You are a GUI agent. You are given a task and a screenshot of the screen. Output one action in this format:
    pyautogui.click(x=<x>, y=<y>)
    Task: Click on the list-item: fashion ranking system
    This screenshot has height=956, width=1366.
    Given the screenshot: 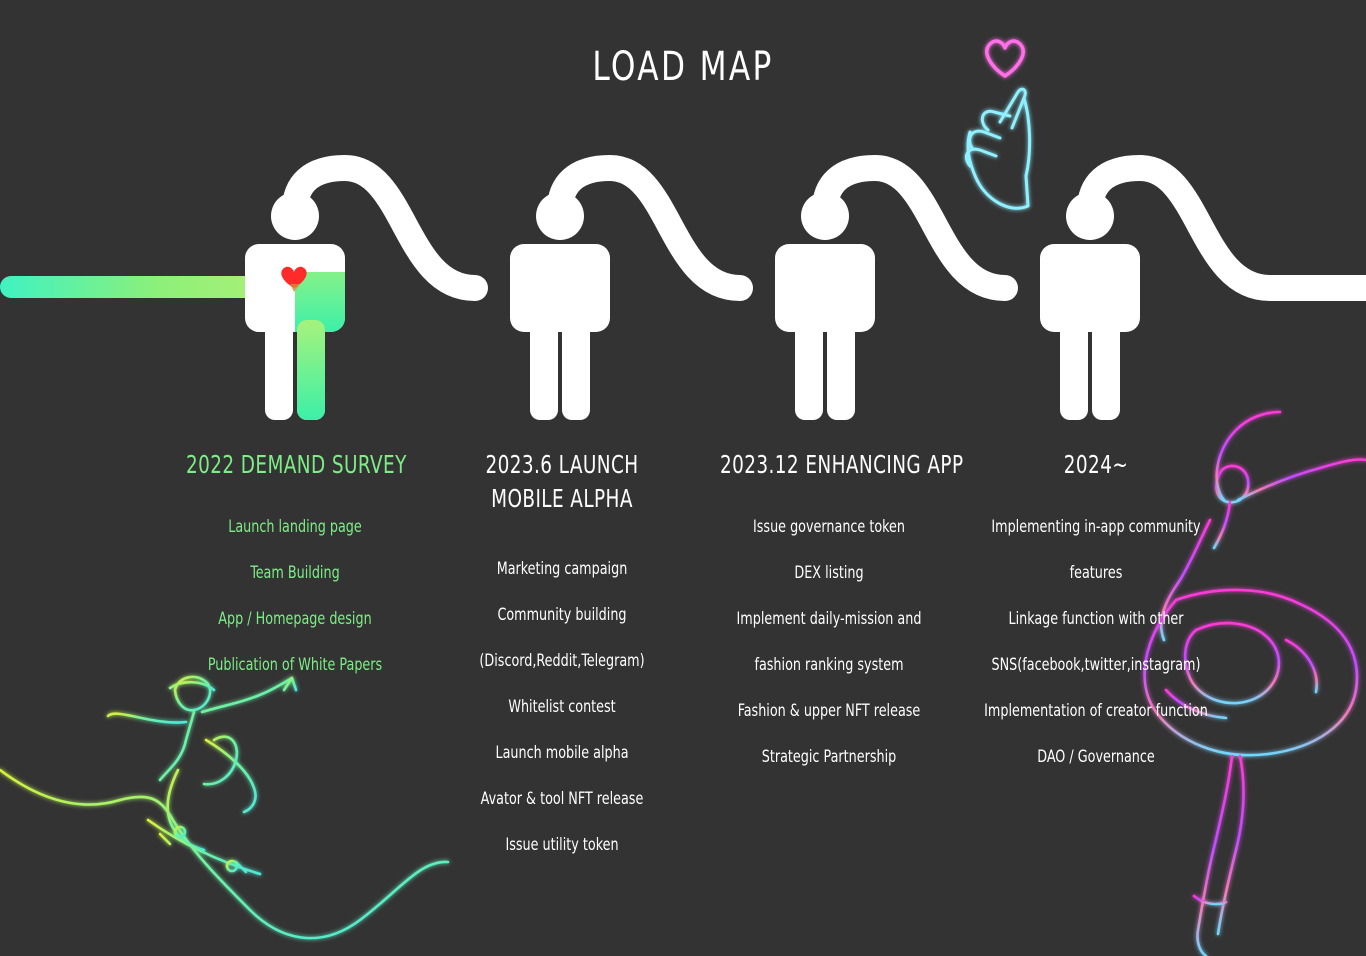 What is the action you would take?
    pyautogui.click(x=829, y=664)
    